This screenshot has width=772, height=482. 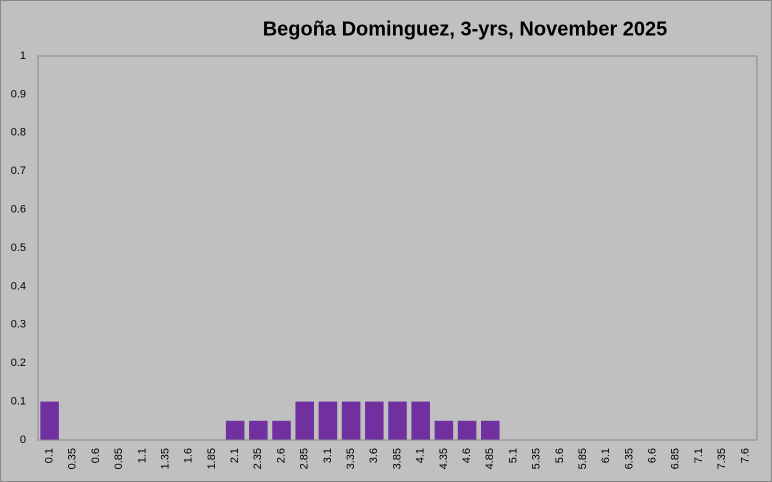 I want to click on chart-title: Begoña Dominguez, 3-yrs, November 2025, so click(x=465, y=29).